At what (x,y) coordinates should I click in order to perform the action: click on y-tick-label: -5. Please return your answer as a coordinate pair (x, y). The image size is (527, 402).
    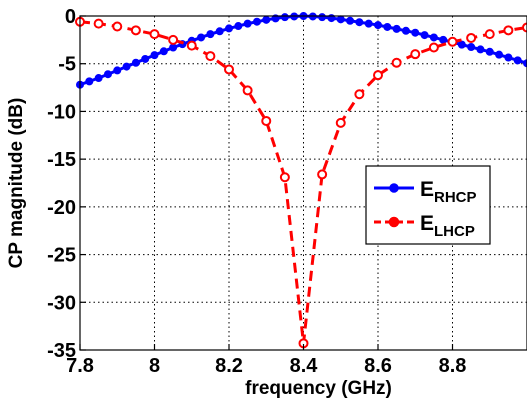
    Looking at the image, I should click on (67, 65).